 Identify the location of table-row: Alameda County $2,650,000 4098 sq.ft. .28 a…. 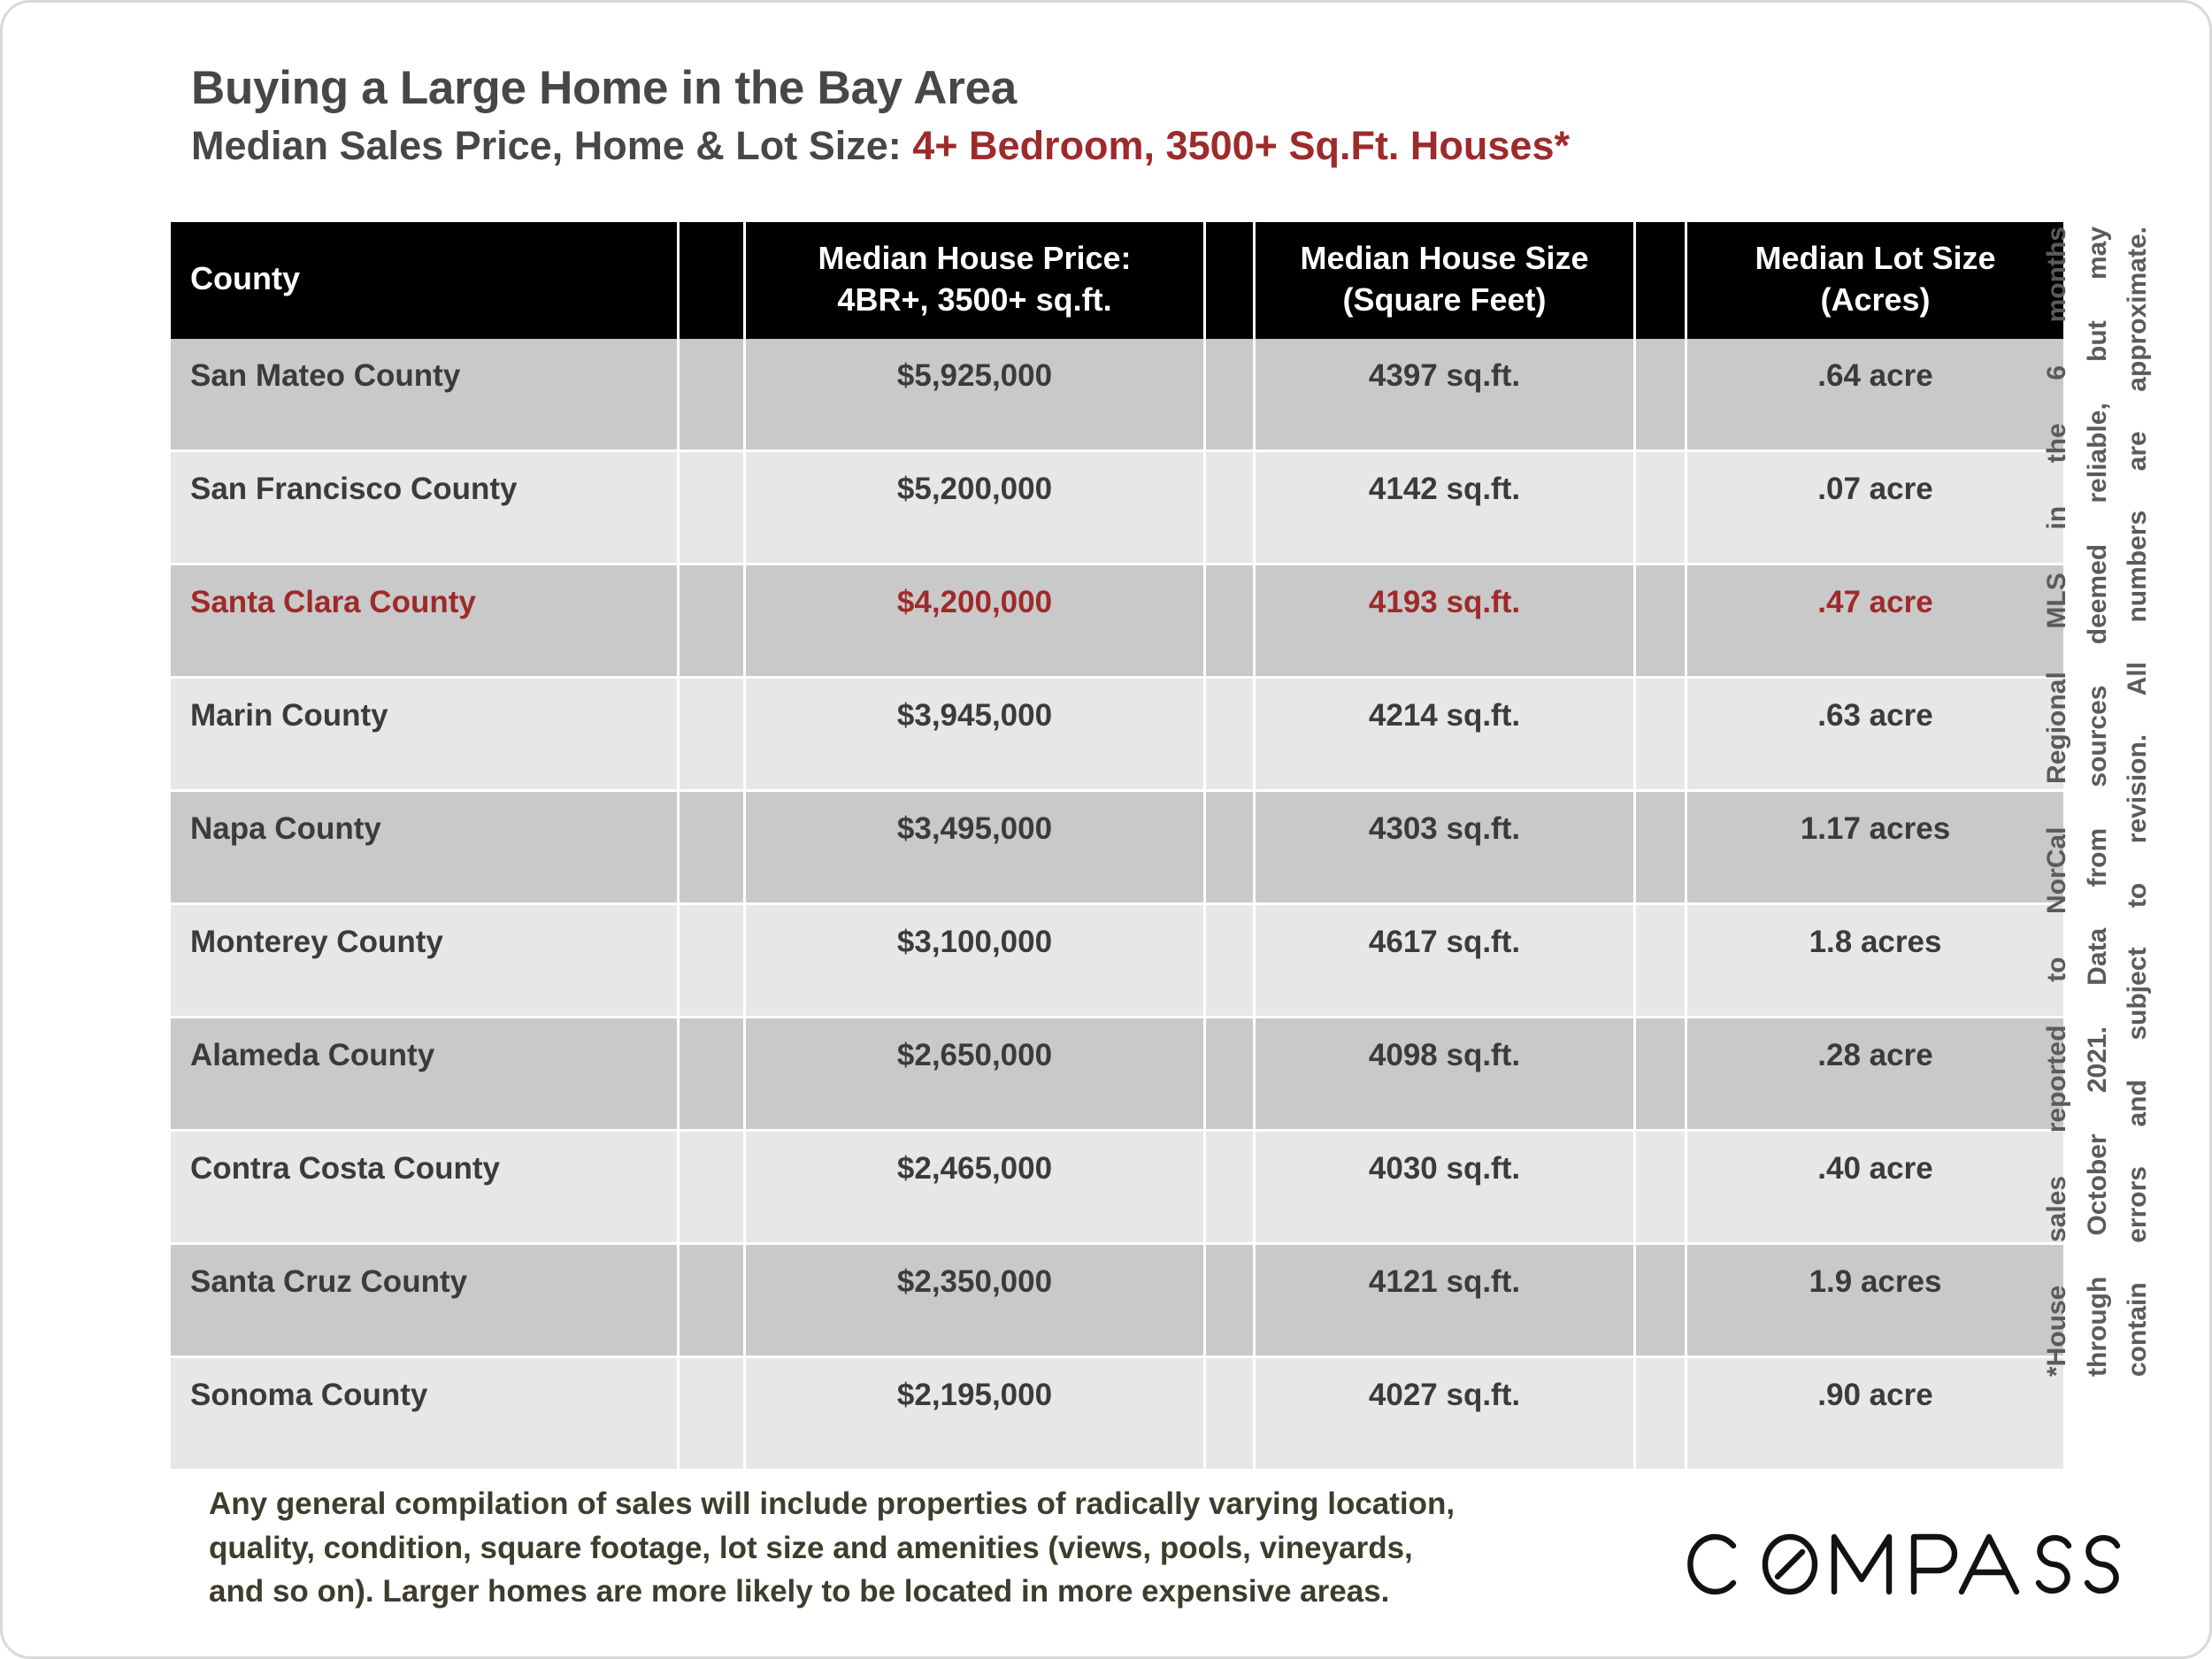
(1117, 1075).